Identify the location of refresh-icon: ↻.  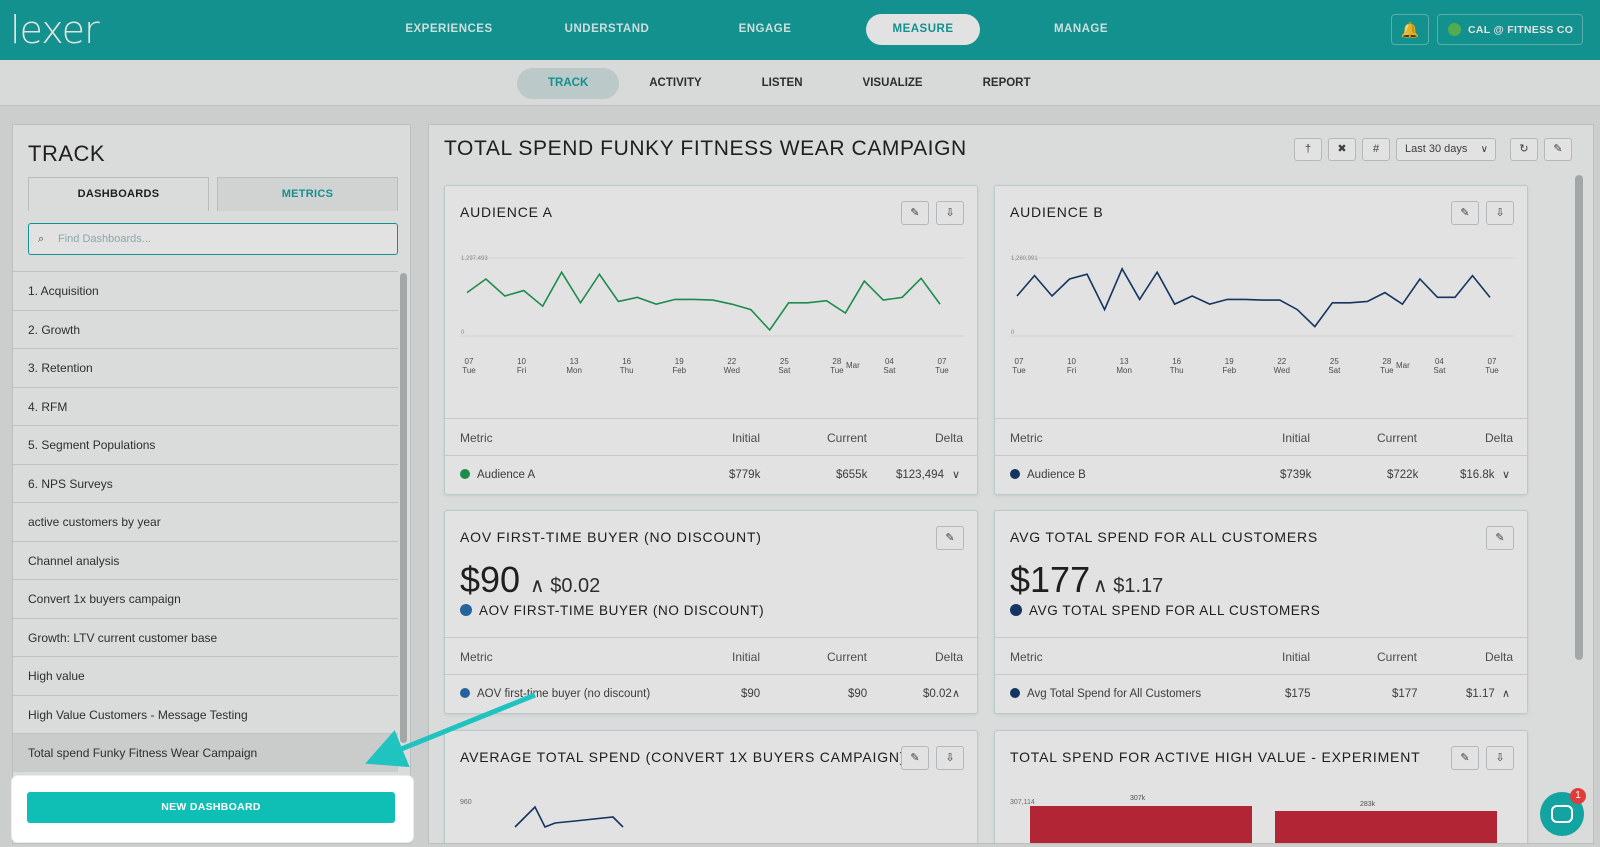
(1524, 149).